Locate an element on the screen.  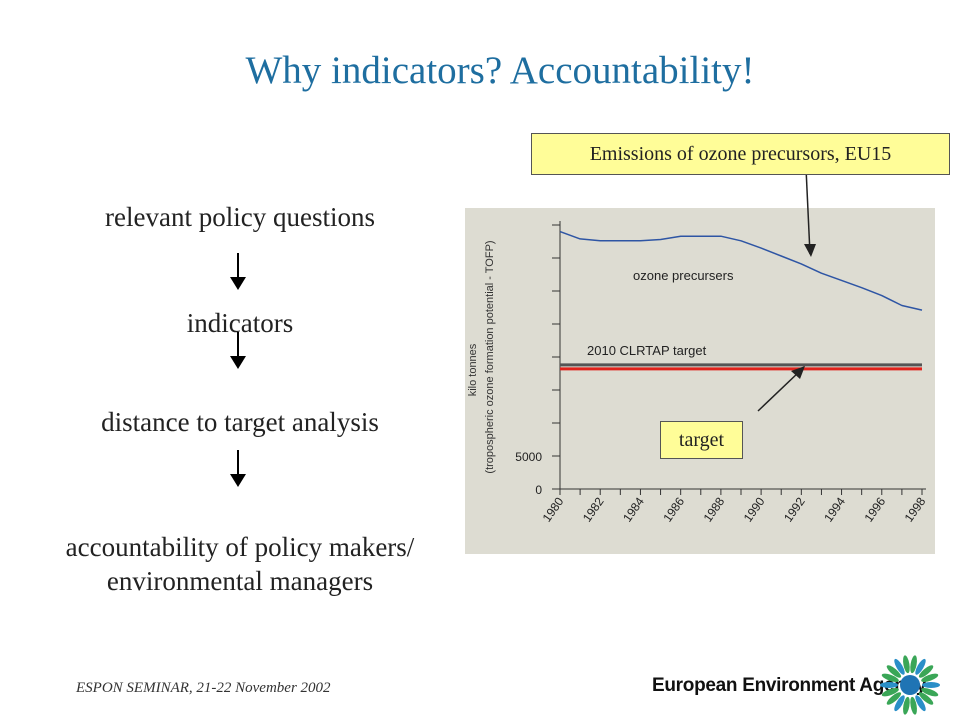
emissions-callout-pointer is located at coordinates (808, 211).